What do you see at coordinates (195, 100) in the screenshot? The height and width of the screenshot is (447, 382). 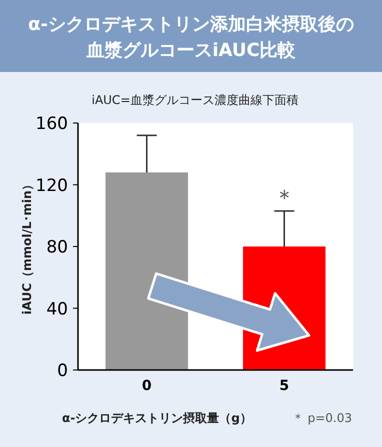 I see `chart-subtitle: iAUC=血漿グルコース濃度曲線下面積` at bounding box center [195, 100].